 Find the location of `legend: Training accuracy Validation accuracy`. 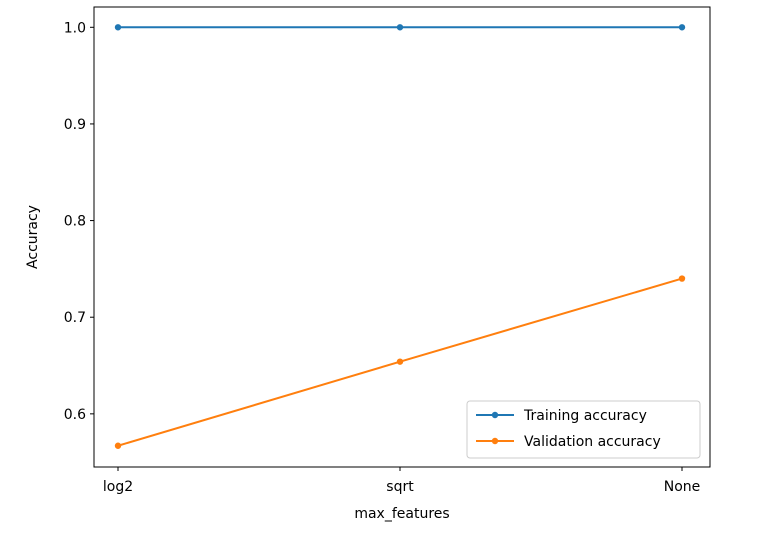

legend: Training accuracy Validation accuracy is located at coordinates (583, 429).